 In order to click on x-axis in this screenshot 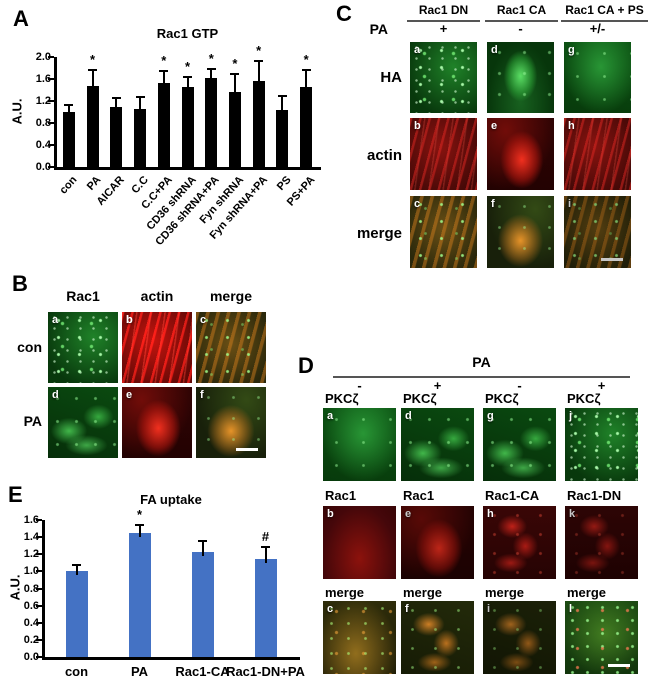, I will do `click(171, 658)`.